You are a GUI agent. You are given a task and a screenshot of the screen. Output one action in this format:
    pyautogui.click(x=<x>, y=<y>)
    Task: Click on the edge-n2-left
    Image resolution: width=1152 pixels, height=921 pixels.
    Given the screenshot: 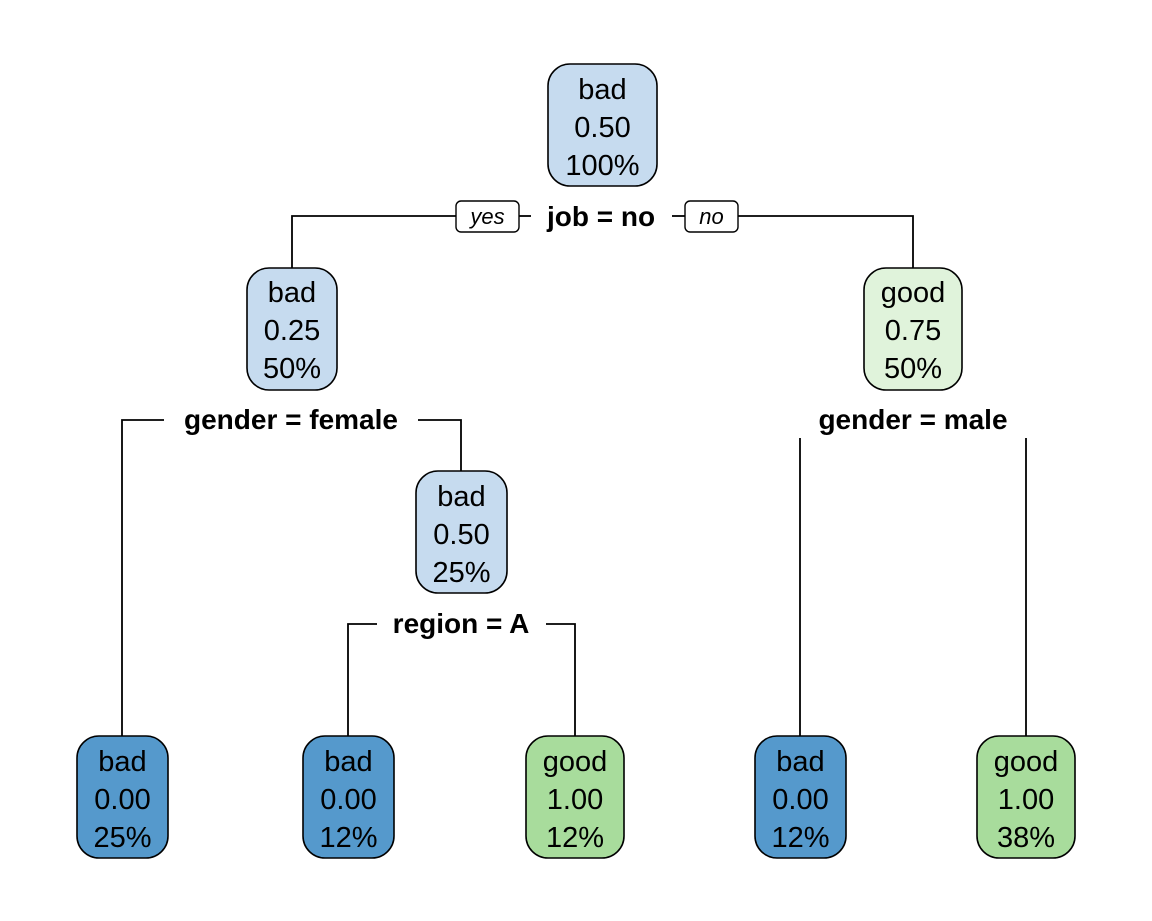 What is the action you would take?
    pyautogui.click(x=142, y=577)
    